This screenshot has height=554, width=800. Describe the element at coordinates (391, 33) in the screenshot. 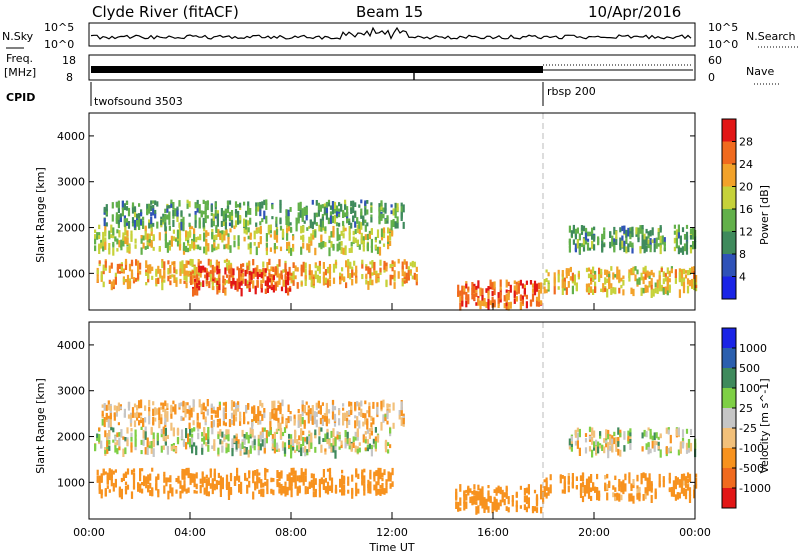

I see `noise-trace` at that location.